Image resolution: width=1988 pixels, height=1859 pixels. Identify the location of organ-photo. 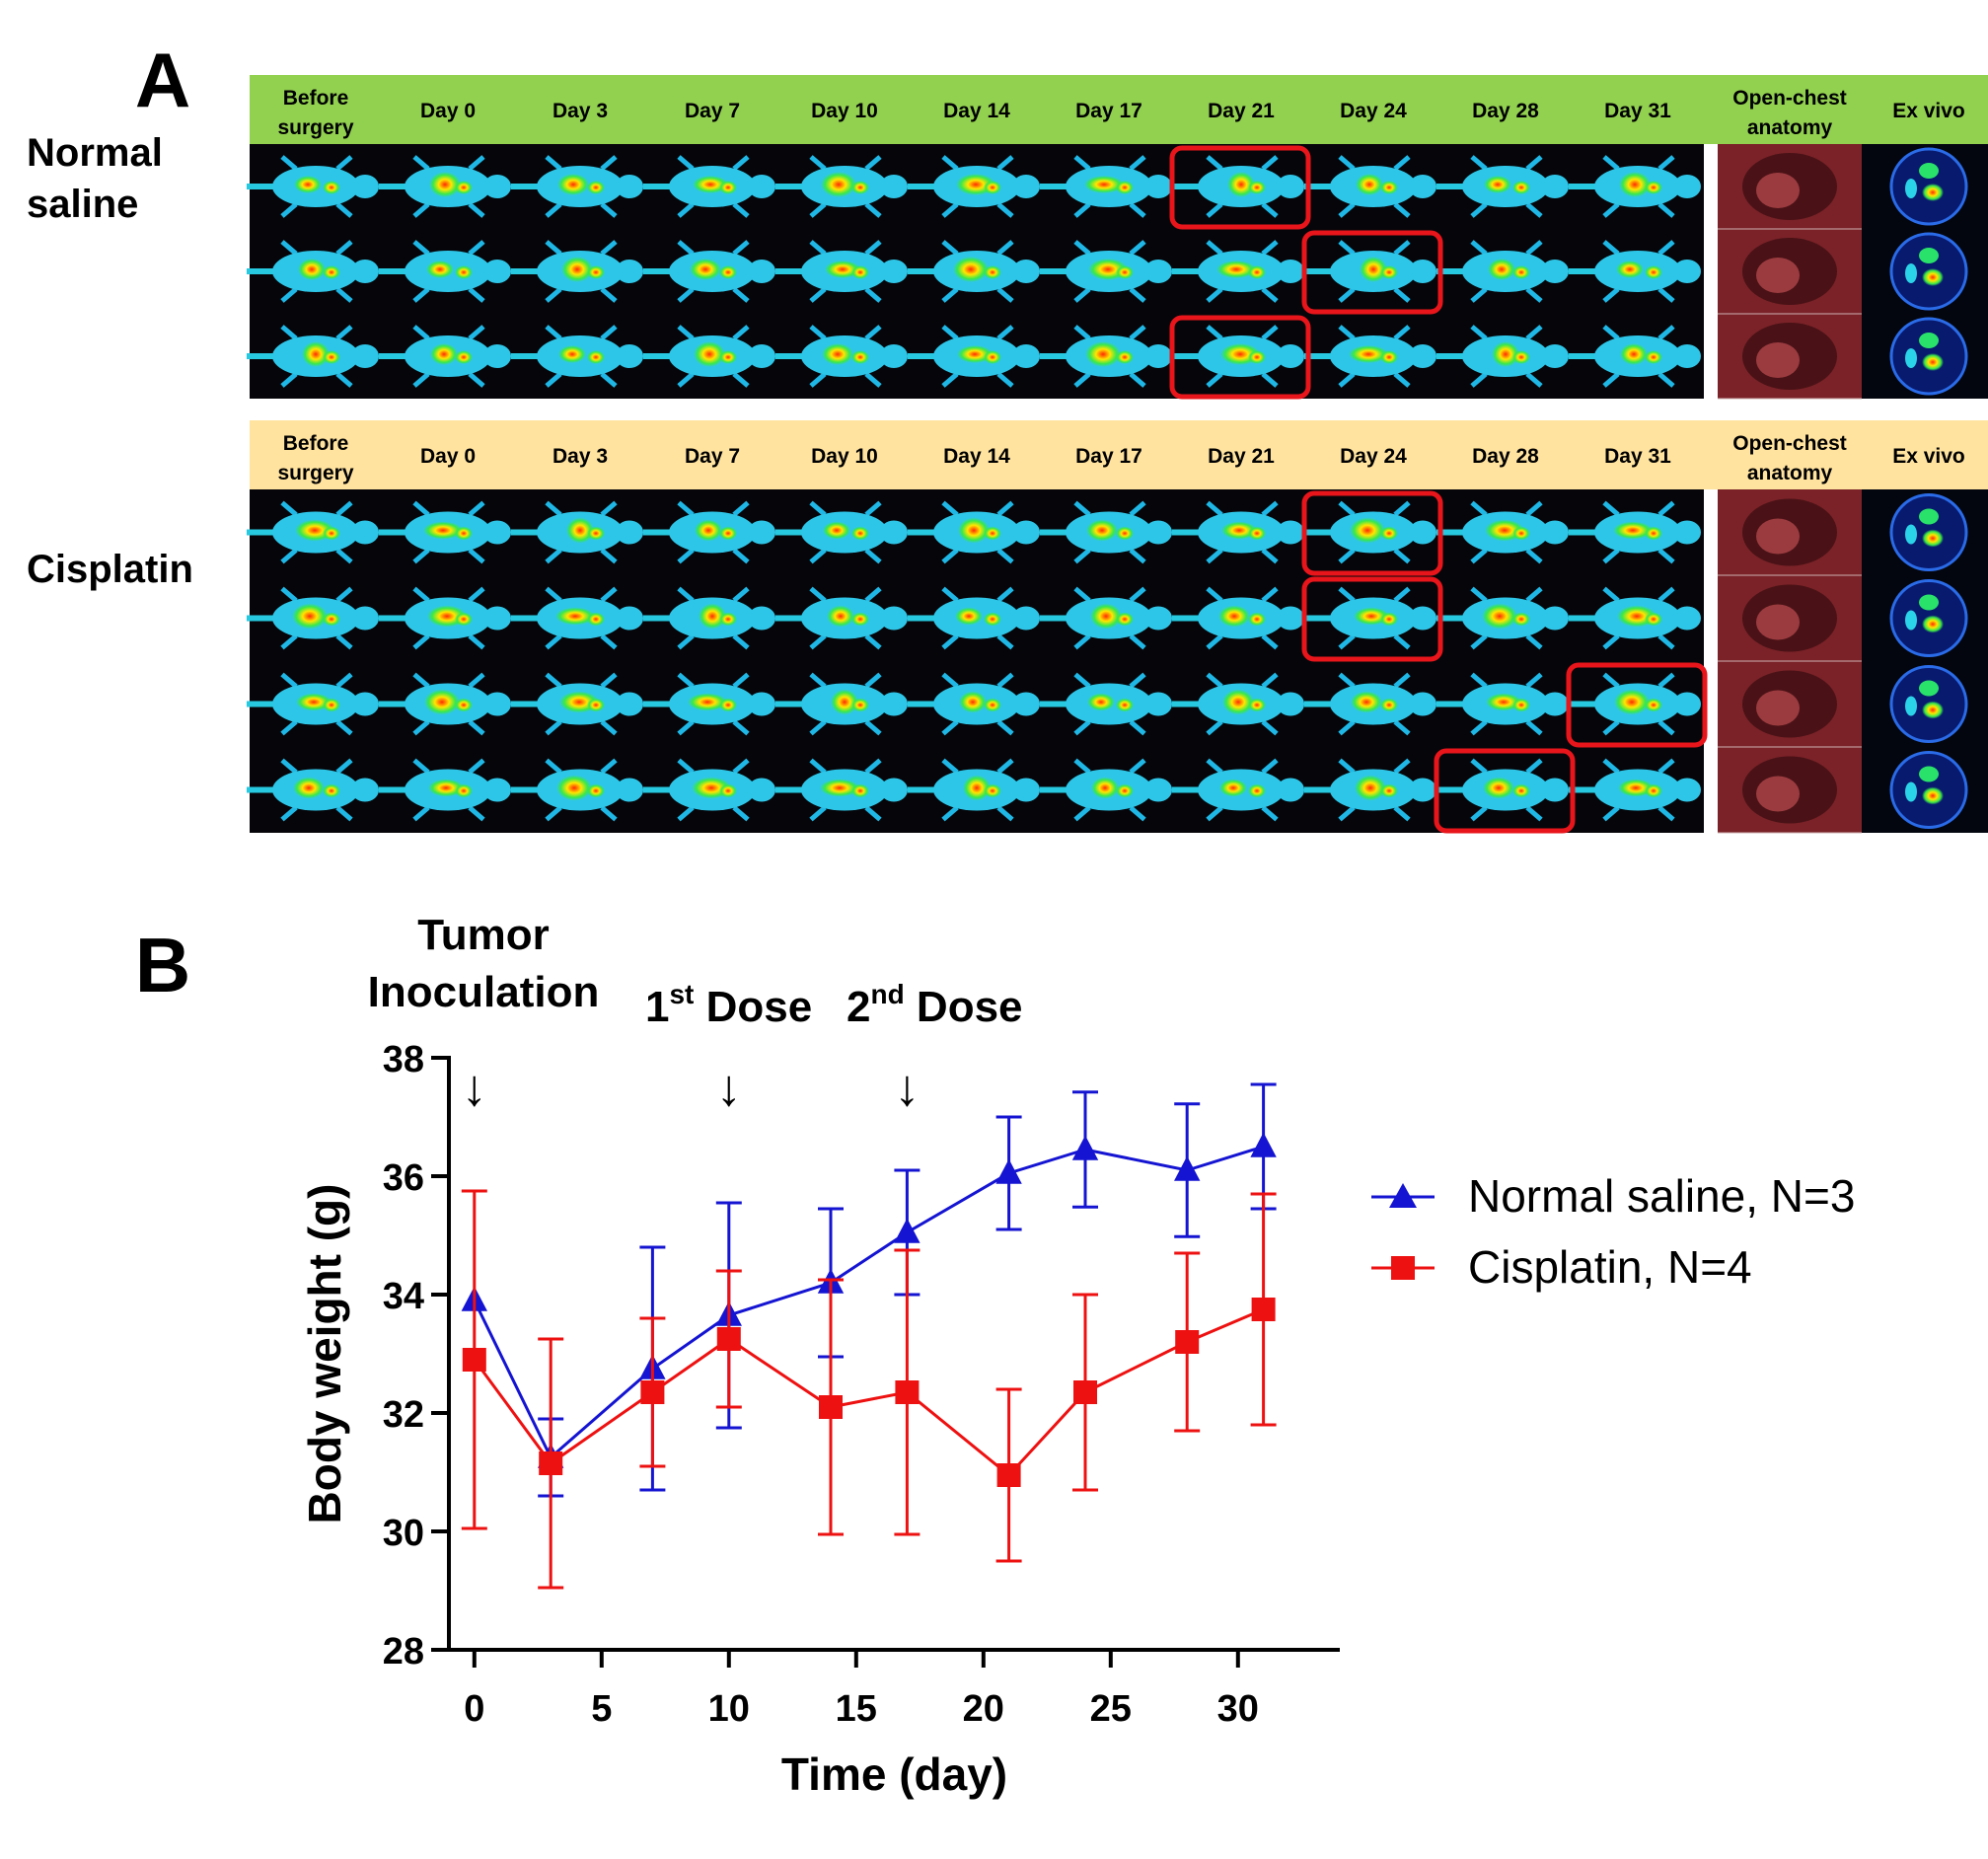
(1778, 360).